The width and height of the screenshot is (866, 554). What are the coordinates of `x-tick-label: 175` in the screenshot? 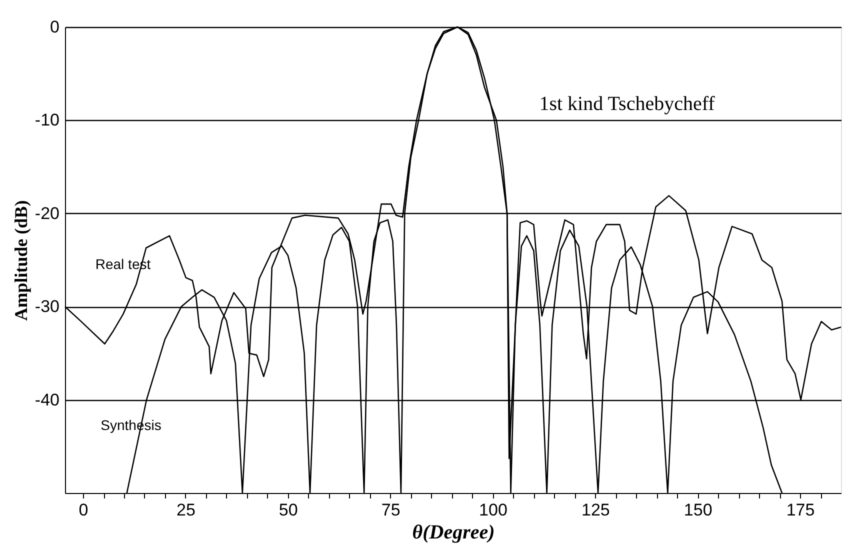 It's located at (800, 510).